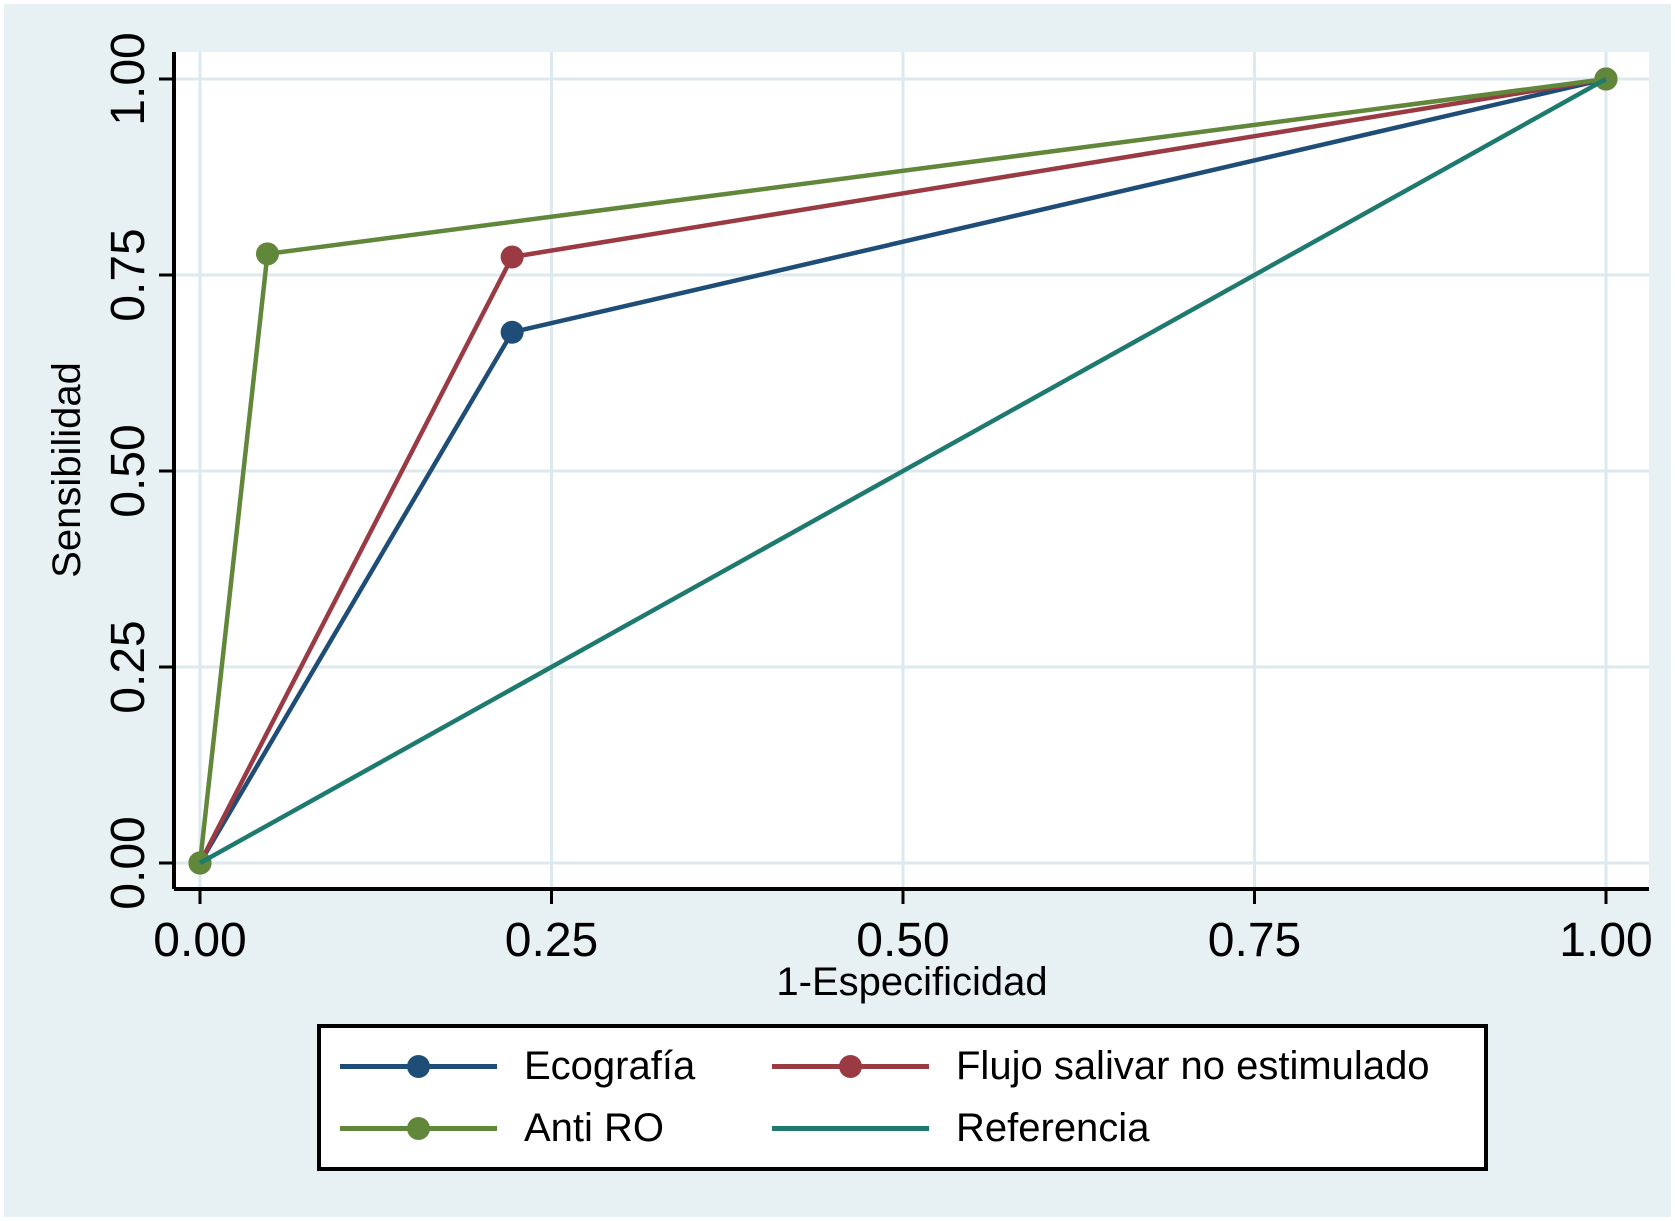  Describe the element at coordinates (128, 78) in the screenshot. I see `y-tick-label: 1.00` at that location.